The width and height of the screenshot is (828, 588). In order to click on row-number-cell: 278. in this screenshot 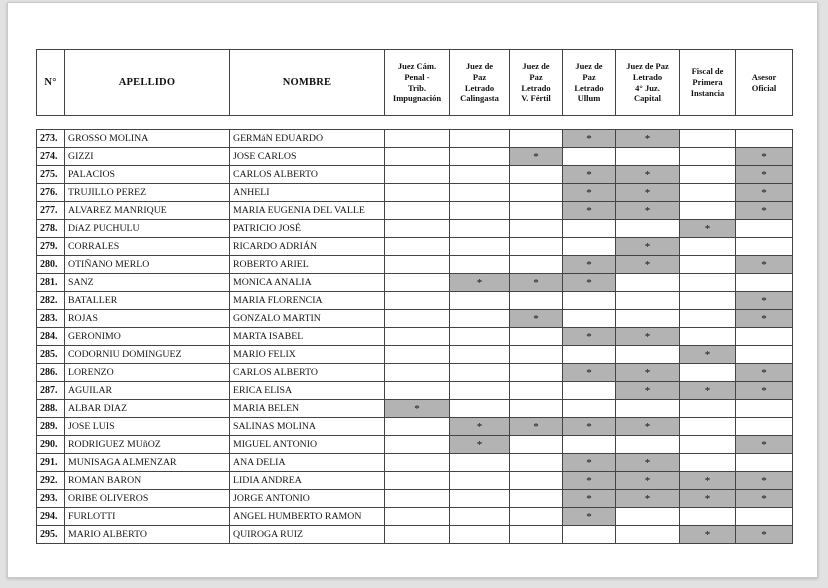, I will do `click(50, 228)`.